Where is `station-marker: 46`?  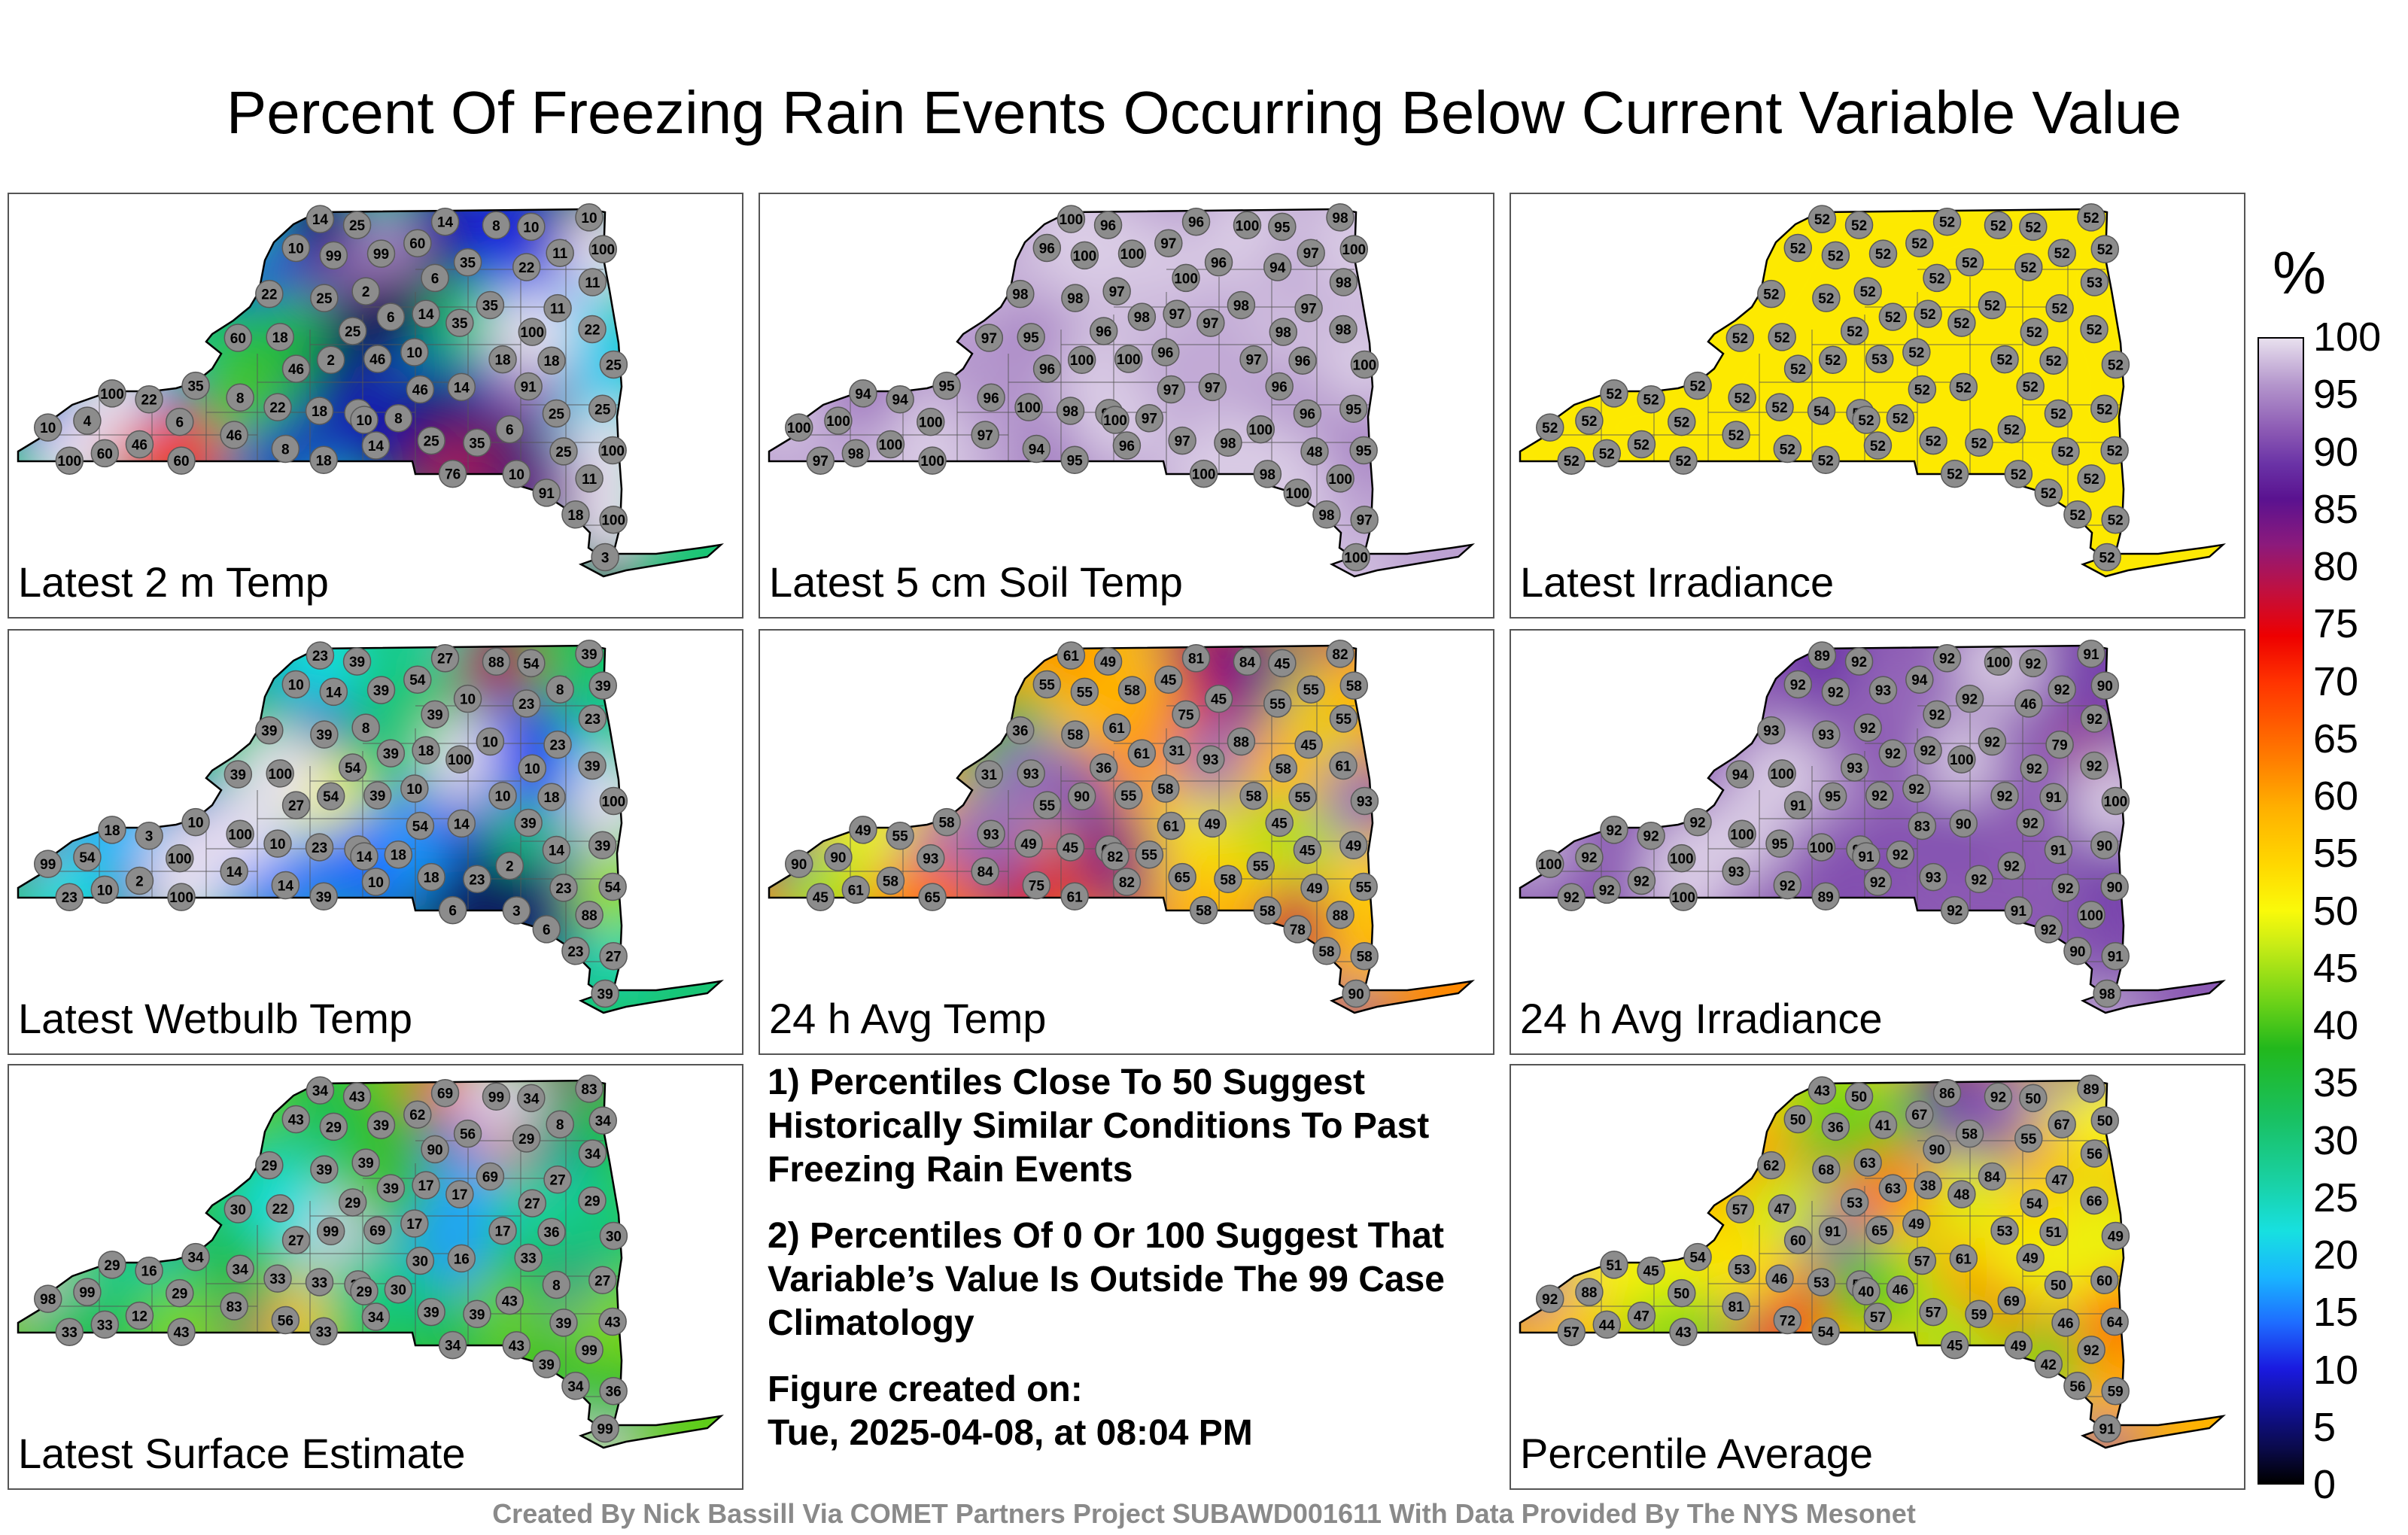
station-marker: 46 is located at coordinates (2065, 1323).